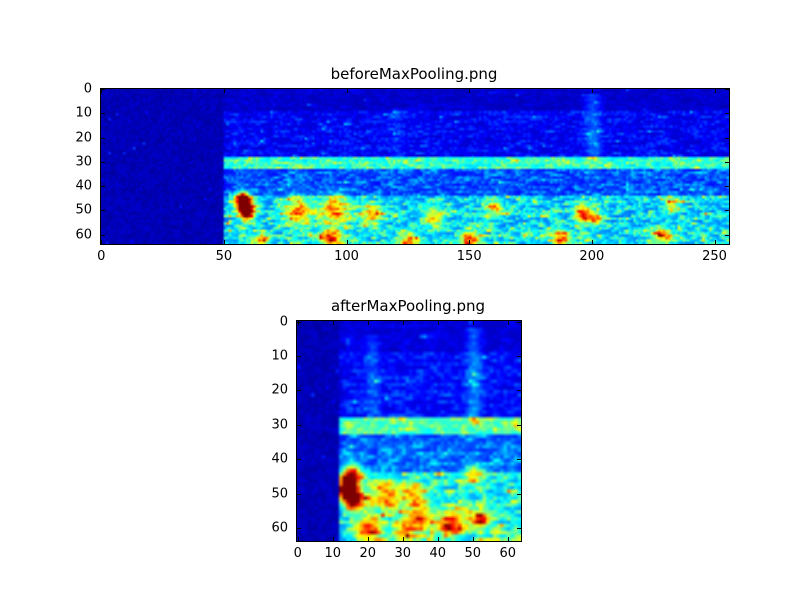  What do you see at coordinates (408, 306) in the screenshot?
I see `chart-after-title: afterMaxPooling.png` at bounding box center [408, 306].